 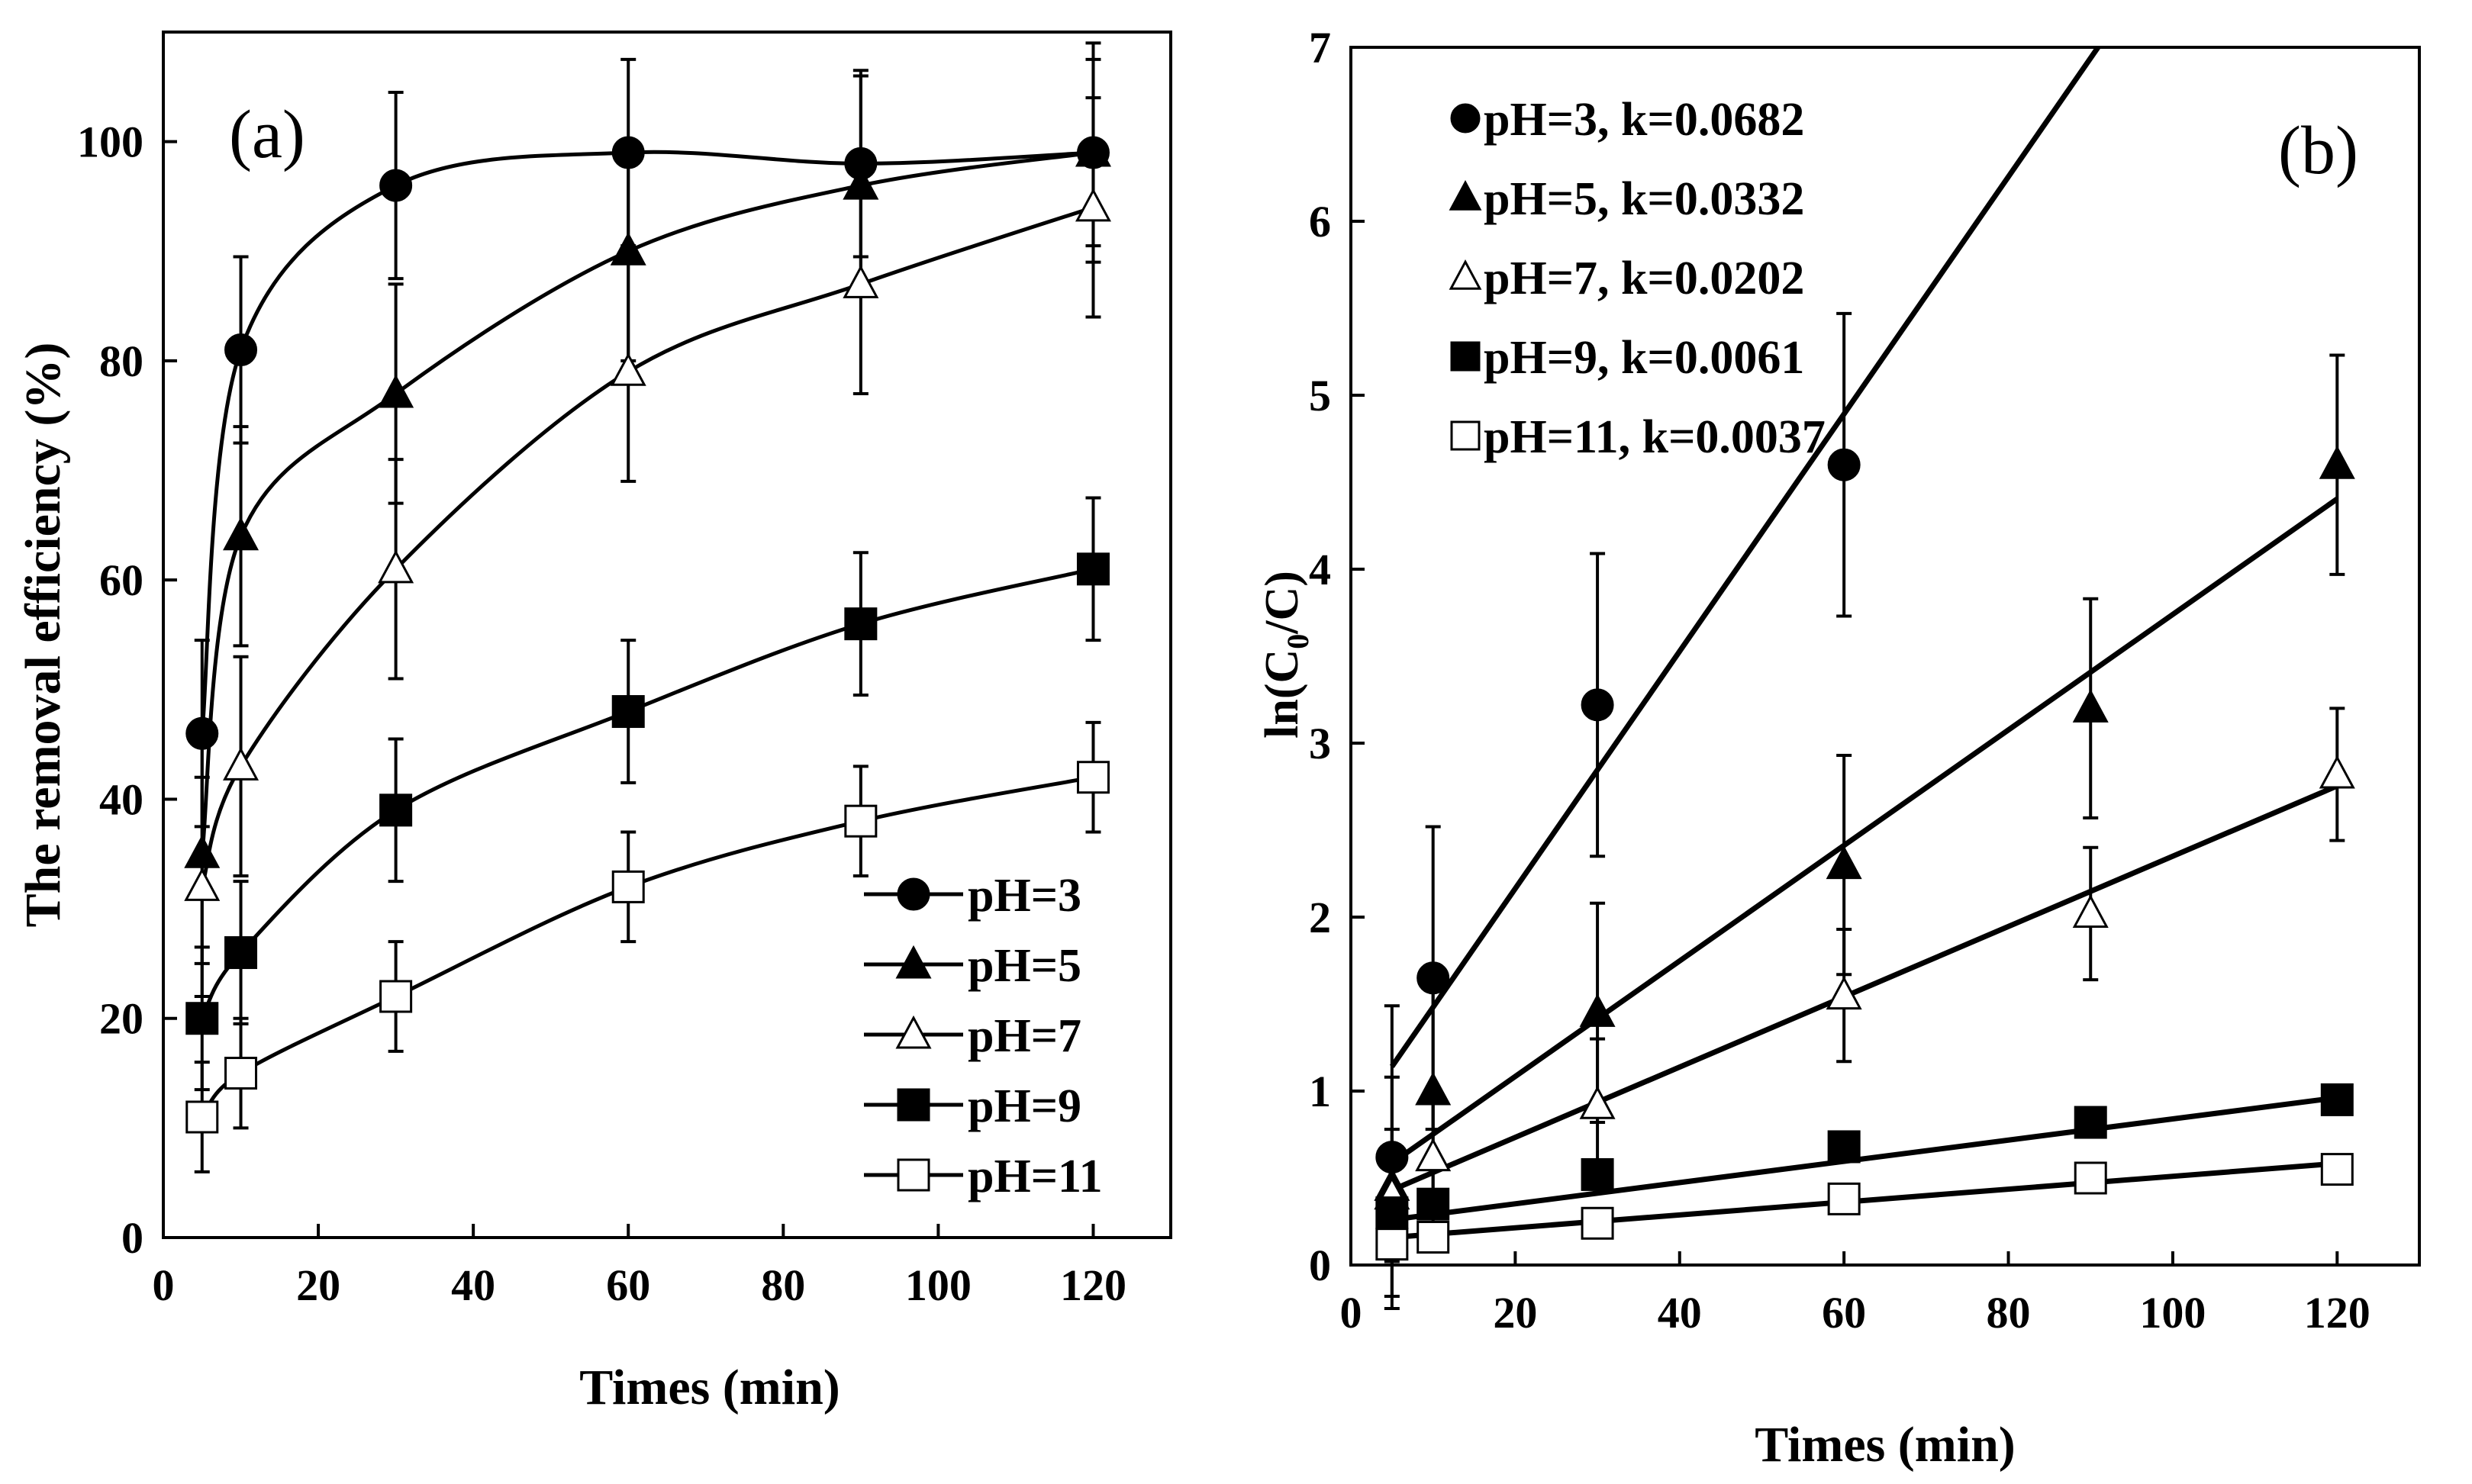 What do you see at coordinates (1320, 569) in the screenshot?
I see `y-tick-label-b: 4` at bounding box center [1320, 569].